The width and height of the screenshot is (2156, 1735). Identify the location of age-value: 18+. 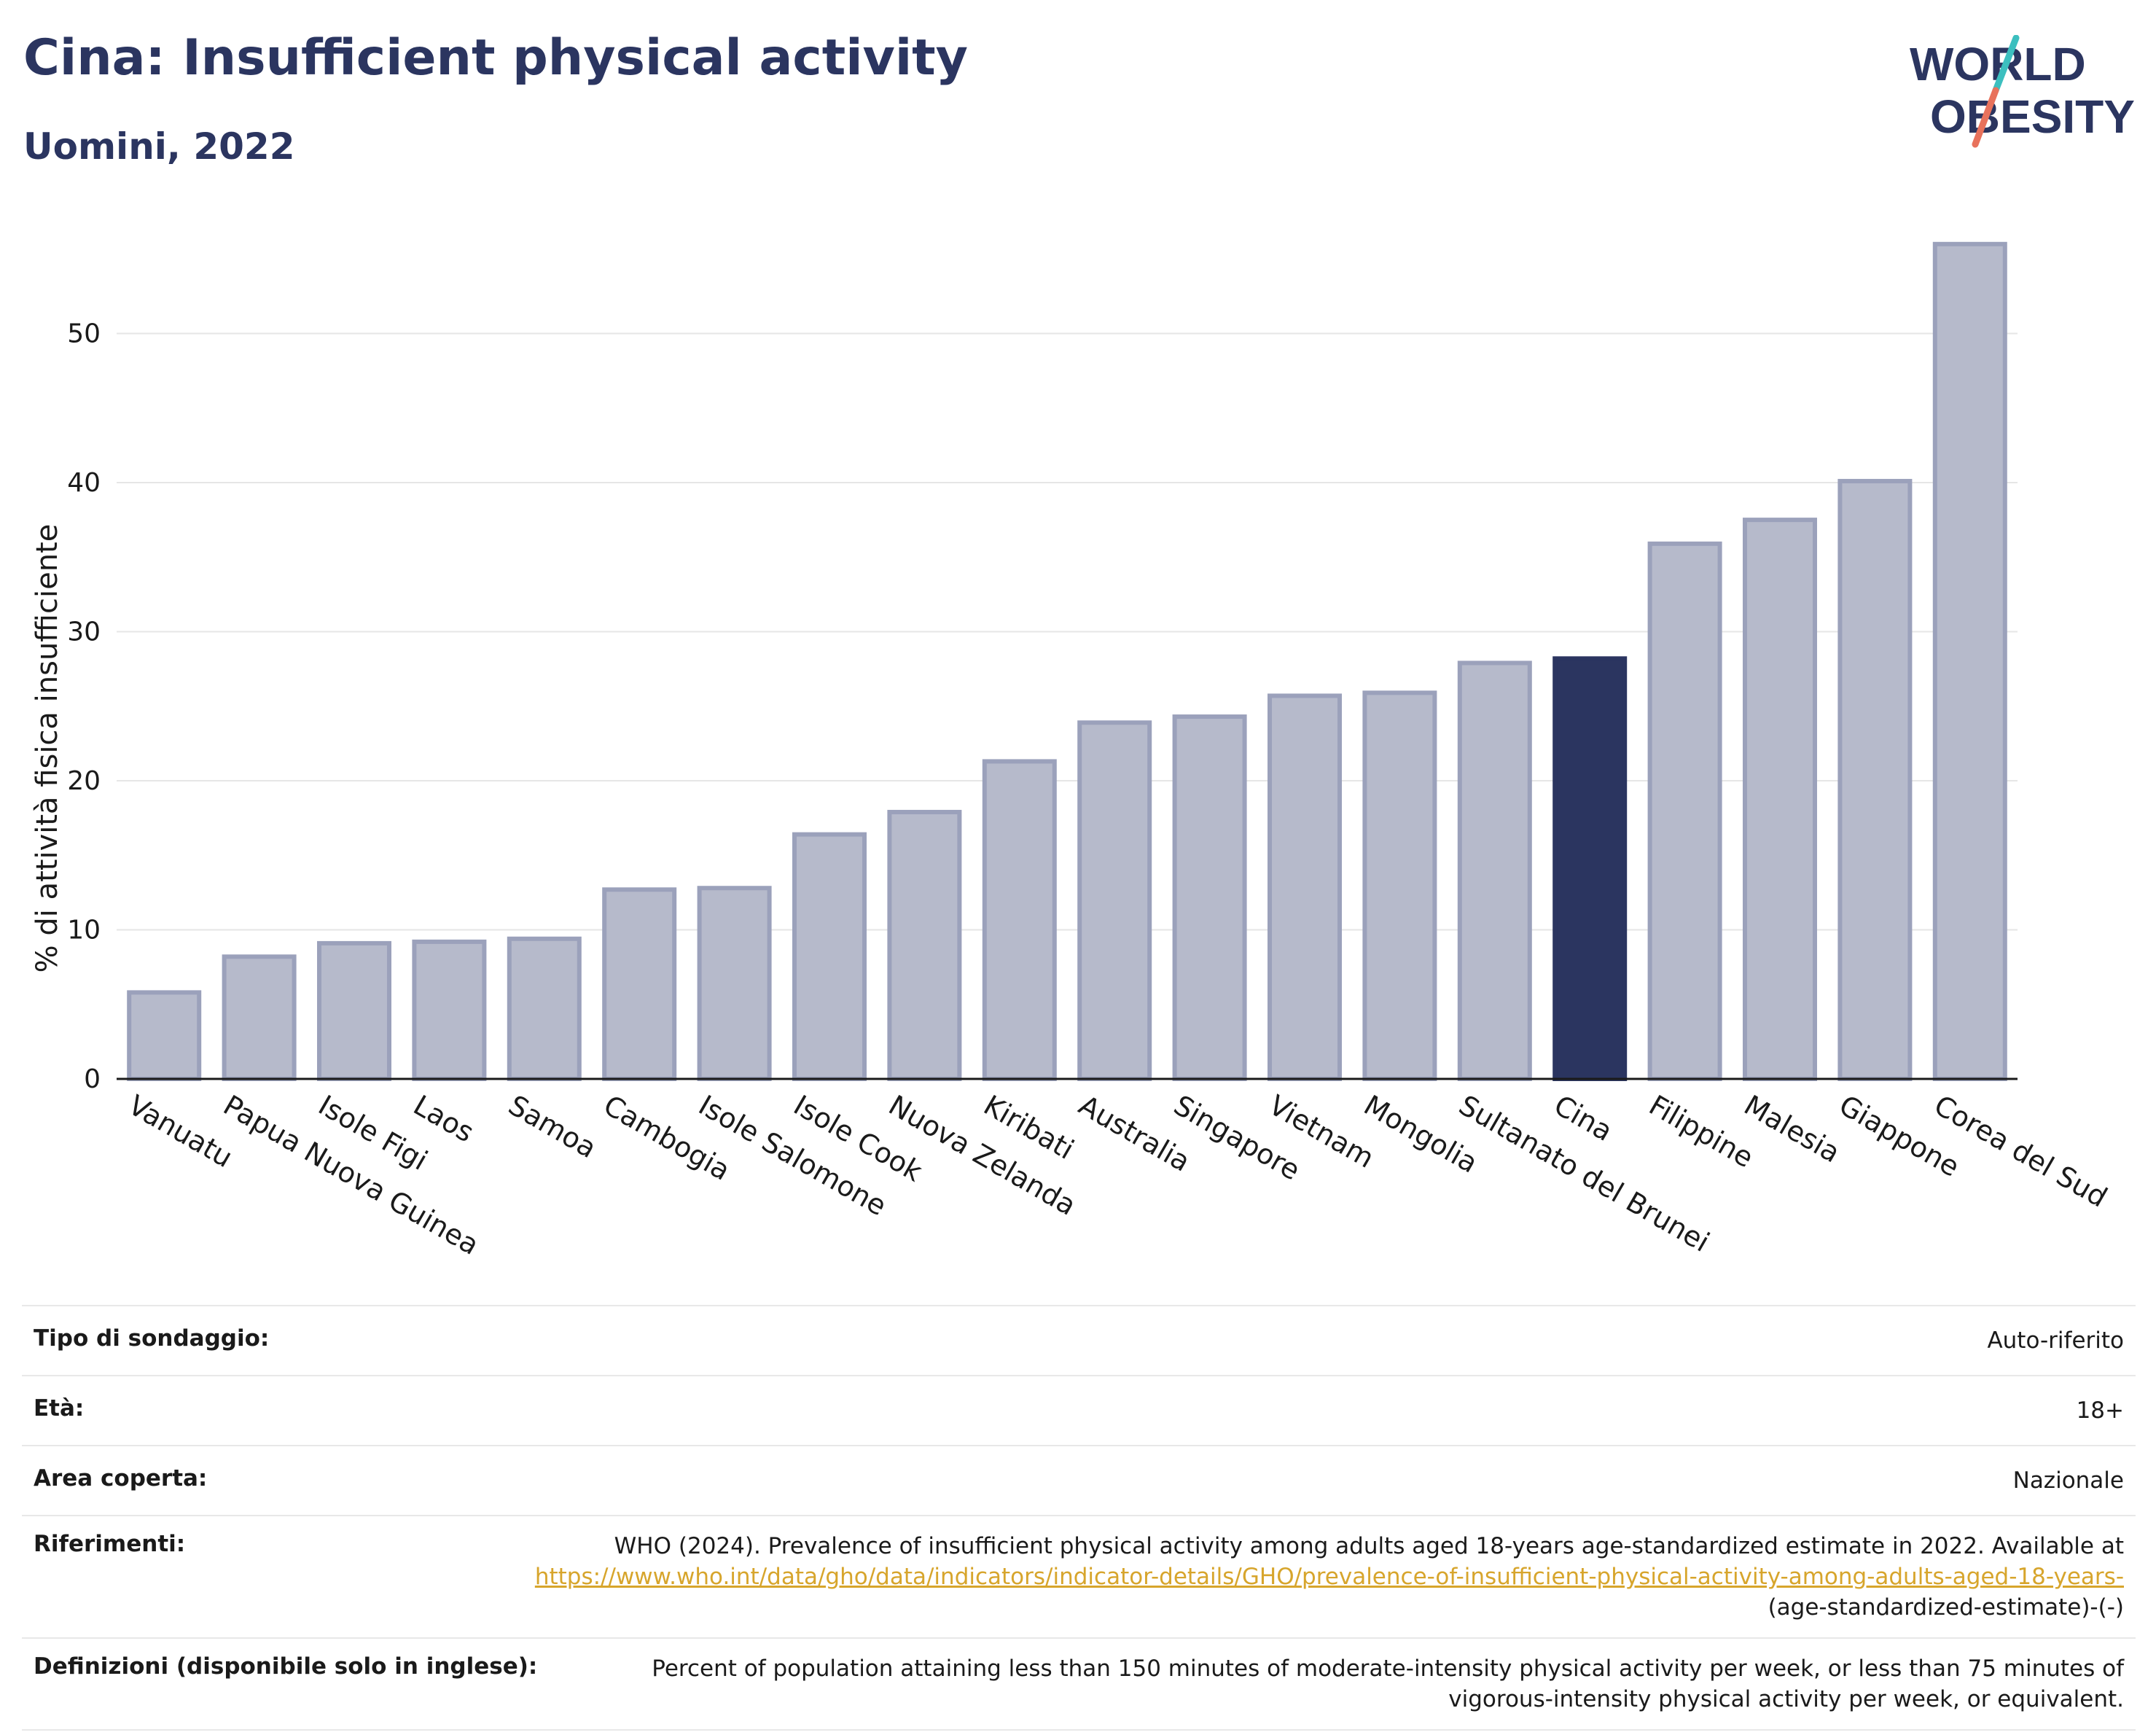
(2100, 1410).